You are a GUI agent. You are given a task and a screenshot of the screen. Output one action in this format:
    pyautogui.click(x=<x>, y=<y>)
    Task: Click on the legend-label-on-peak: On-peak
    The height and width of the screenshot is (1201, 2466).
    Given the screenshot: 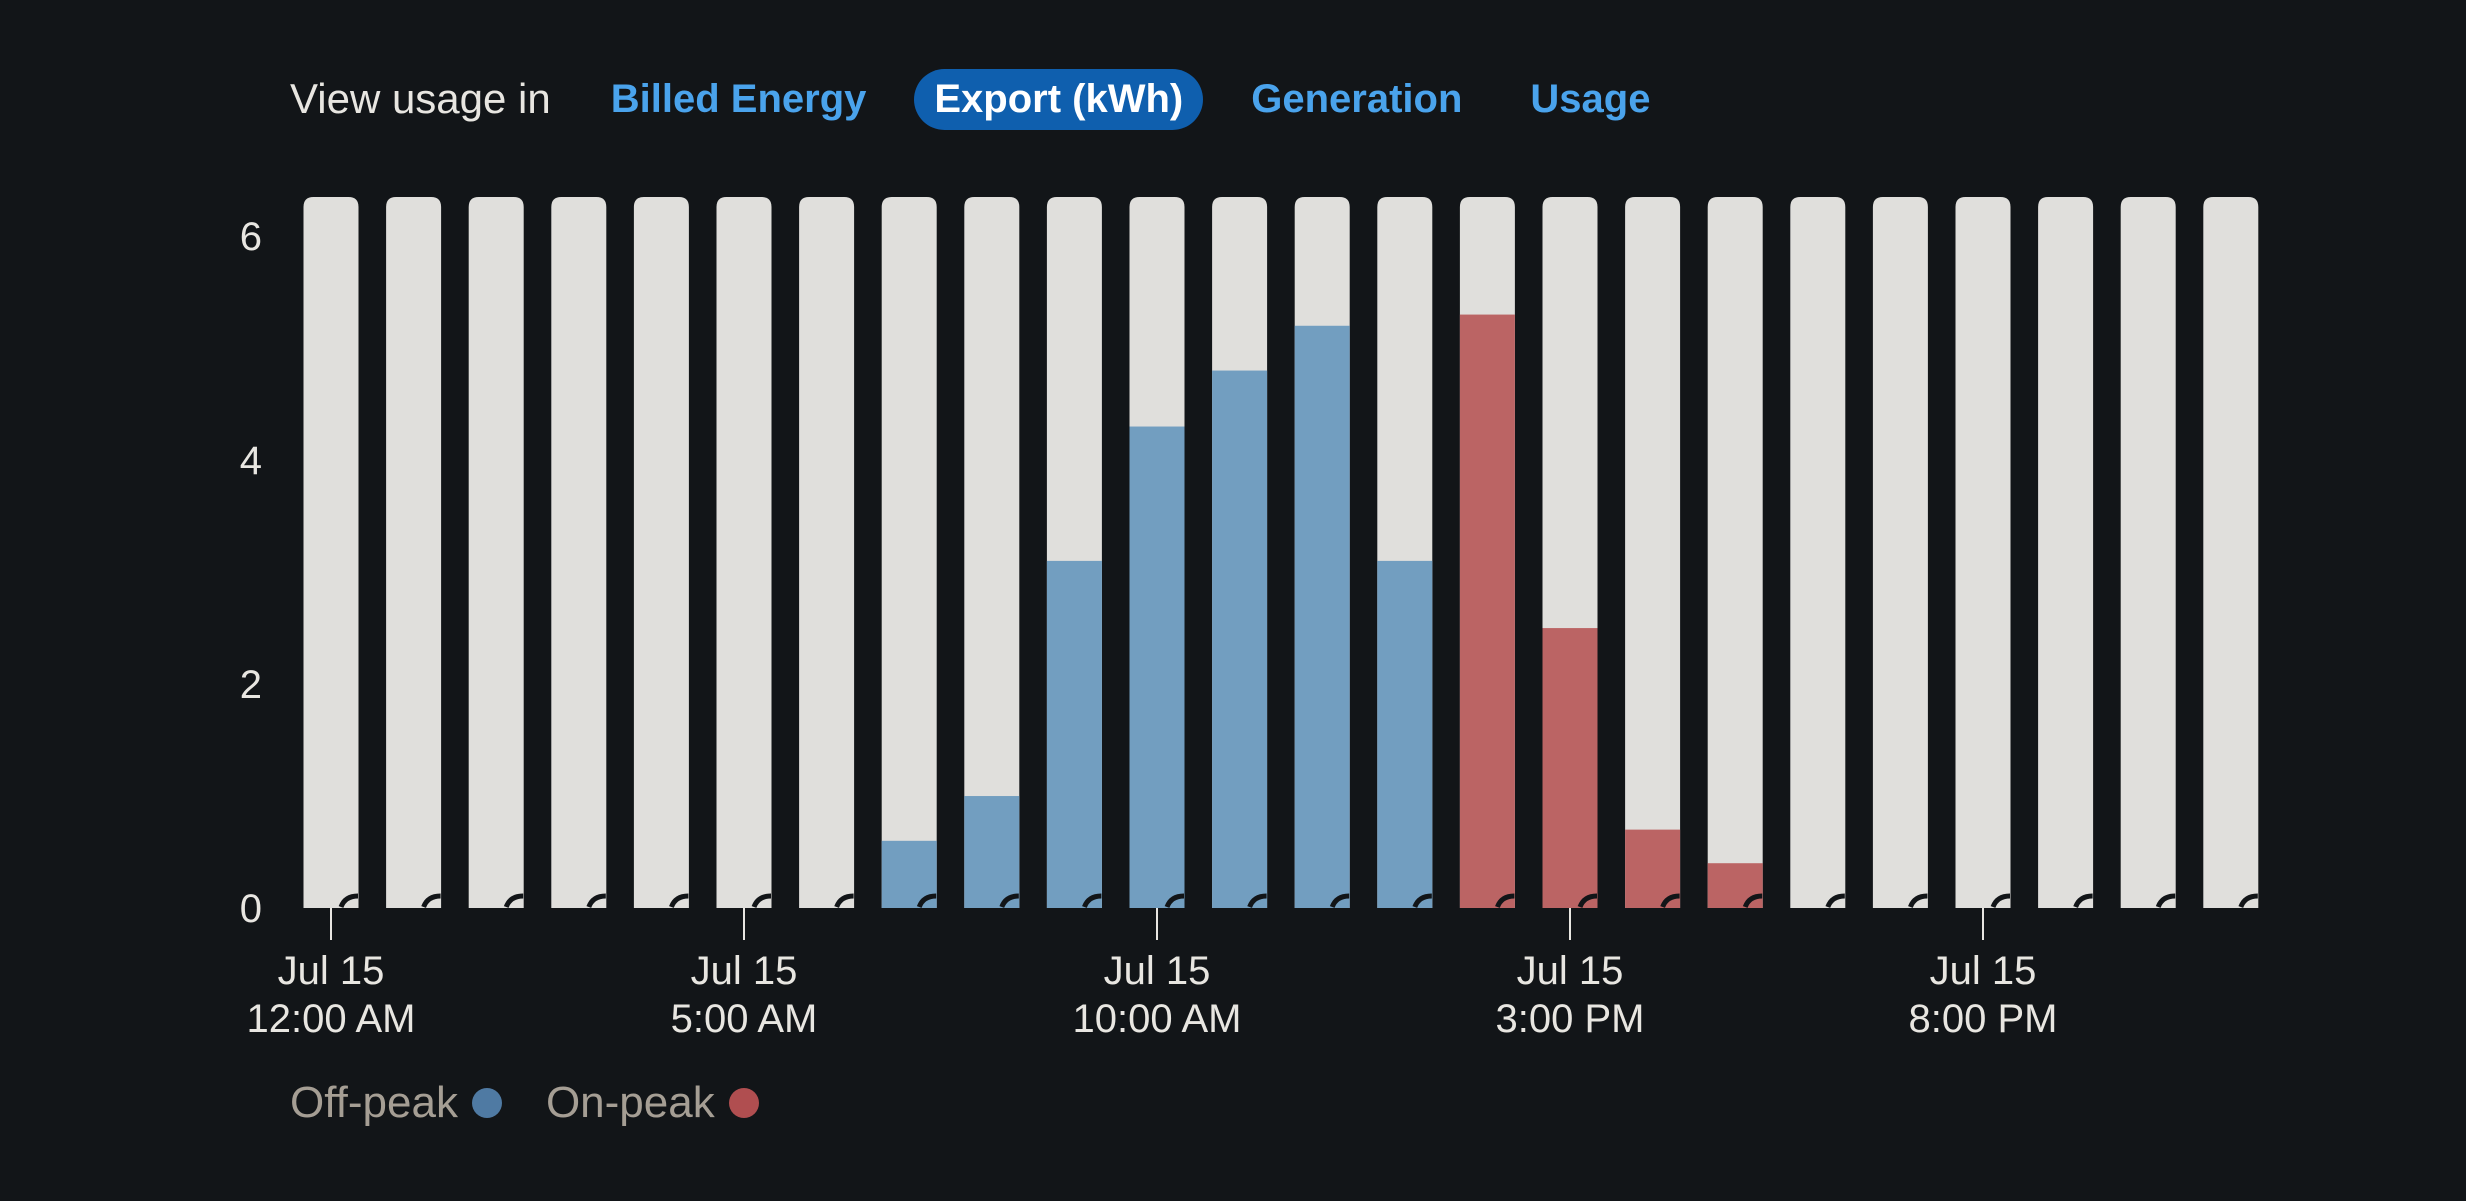 What is the action you would take?
    pyautogui.click(x=630, y=1102)
    